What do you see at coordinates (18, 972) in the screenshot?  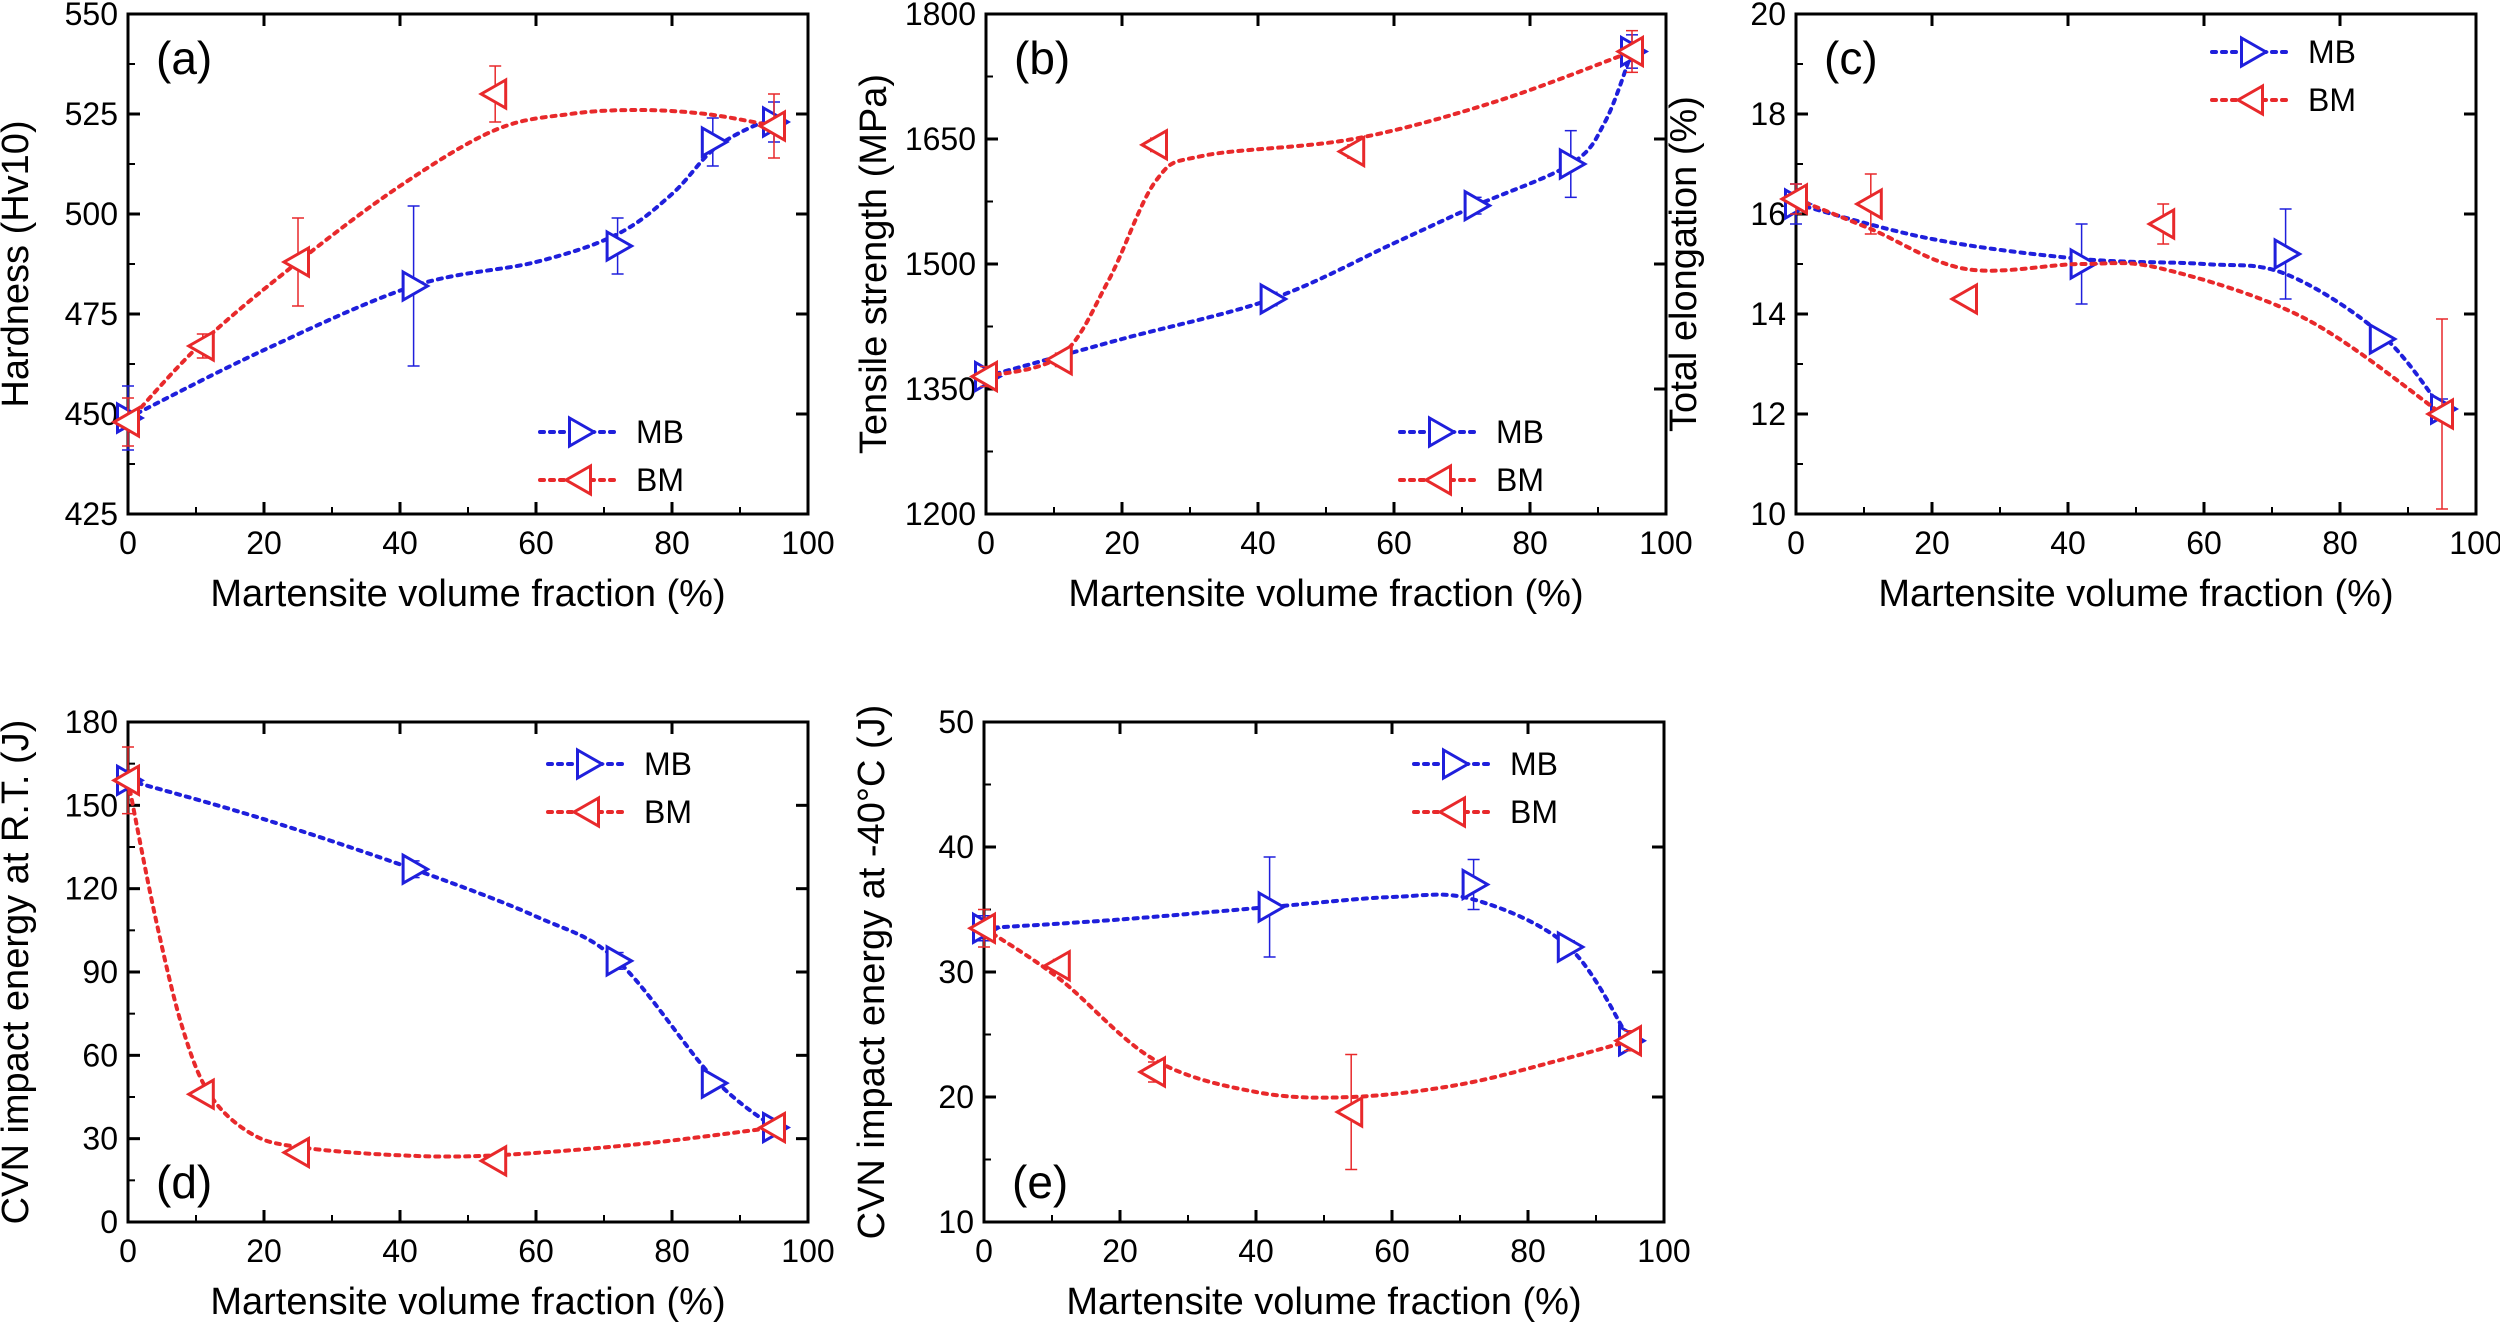 I see `y-axis-title: CVN impact energy at R.T. (J)` at bounding box center [18, 972].